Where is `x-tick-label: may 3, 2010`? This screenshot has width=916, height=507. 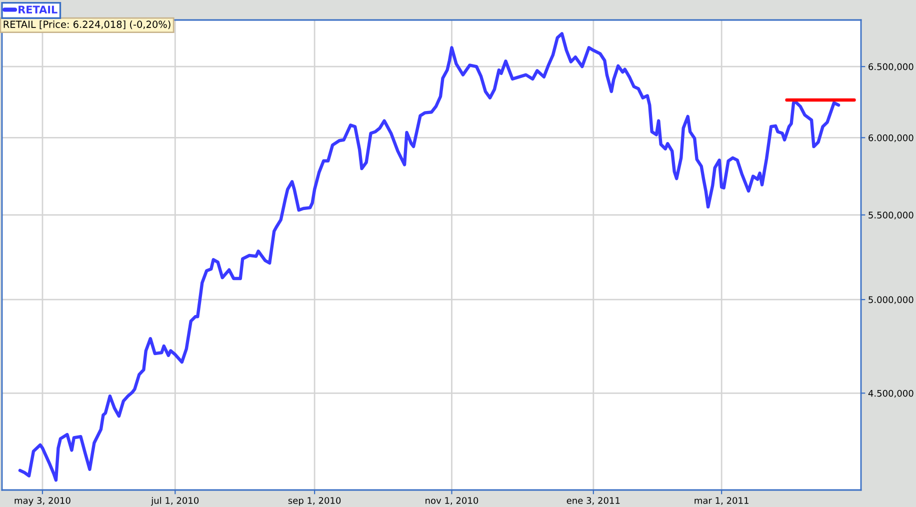 x-tick-label: may 3, 2010 is located at coordinates (42, 501).